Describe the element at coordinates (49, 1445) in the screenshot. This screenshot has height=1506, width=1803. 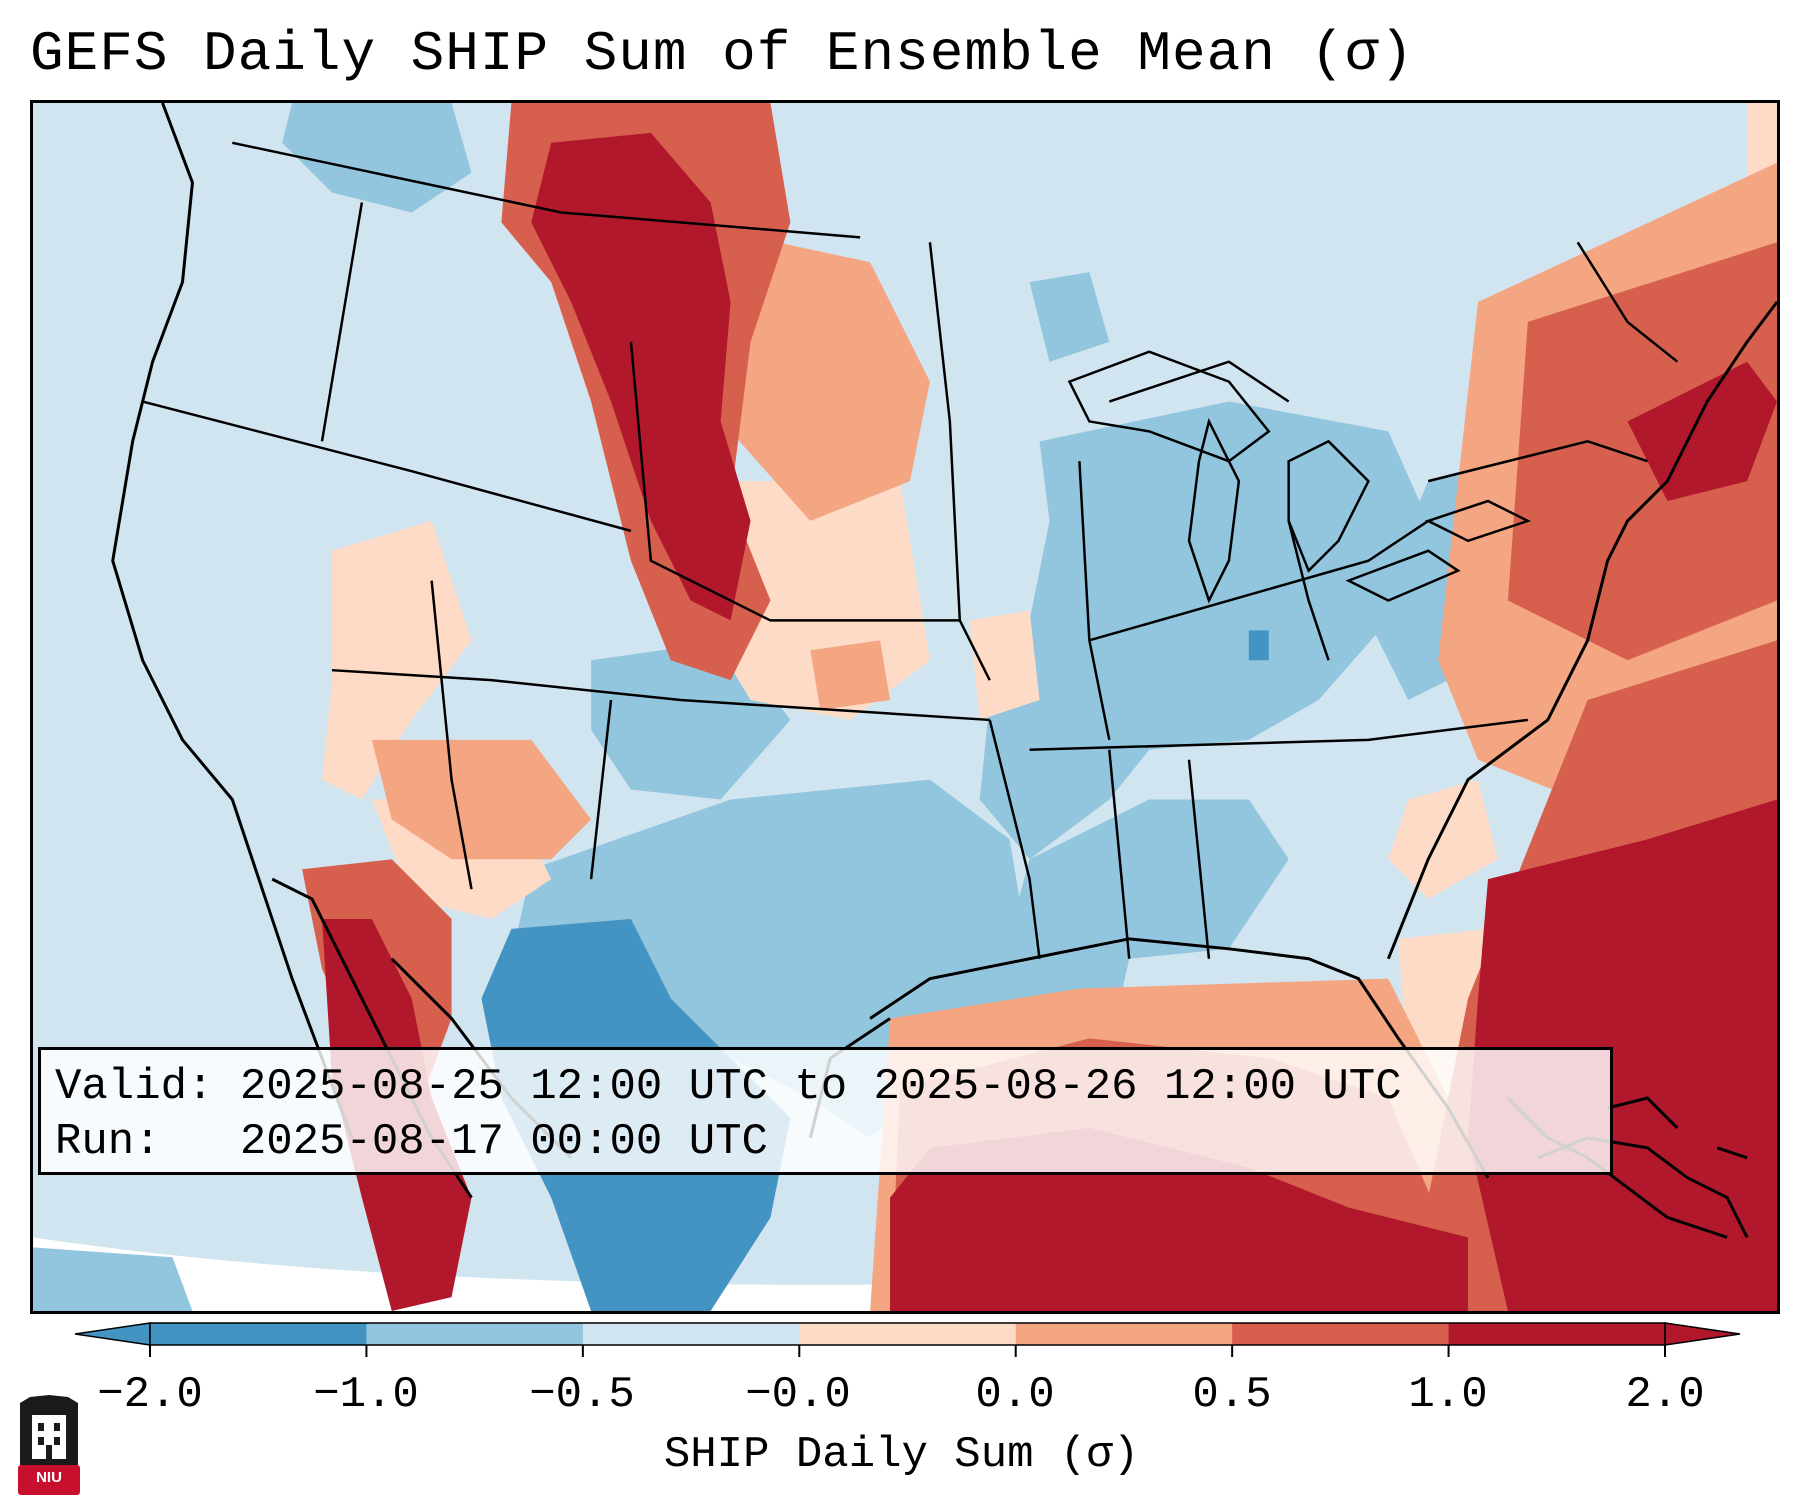
I see `niu-logo` at that location.